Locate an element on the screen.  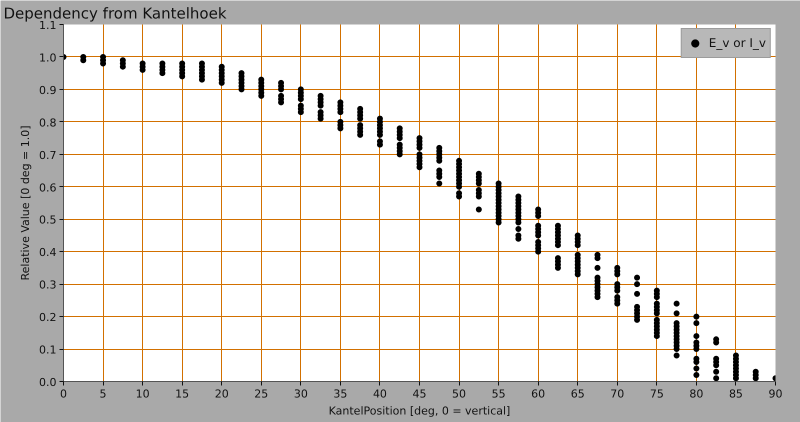
y-tick-label: 1.0 is located at coordinates (48, 57).